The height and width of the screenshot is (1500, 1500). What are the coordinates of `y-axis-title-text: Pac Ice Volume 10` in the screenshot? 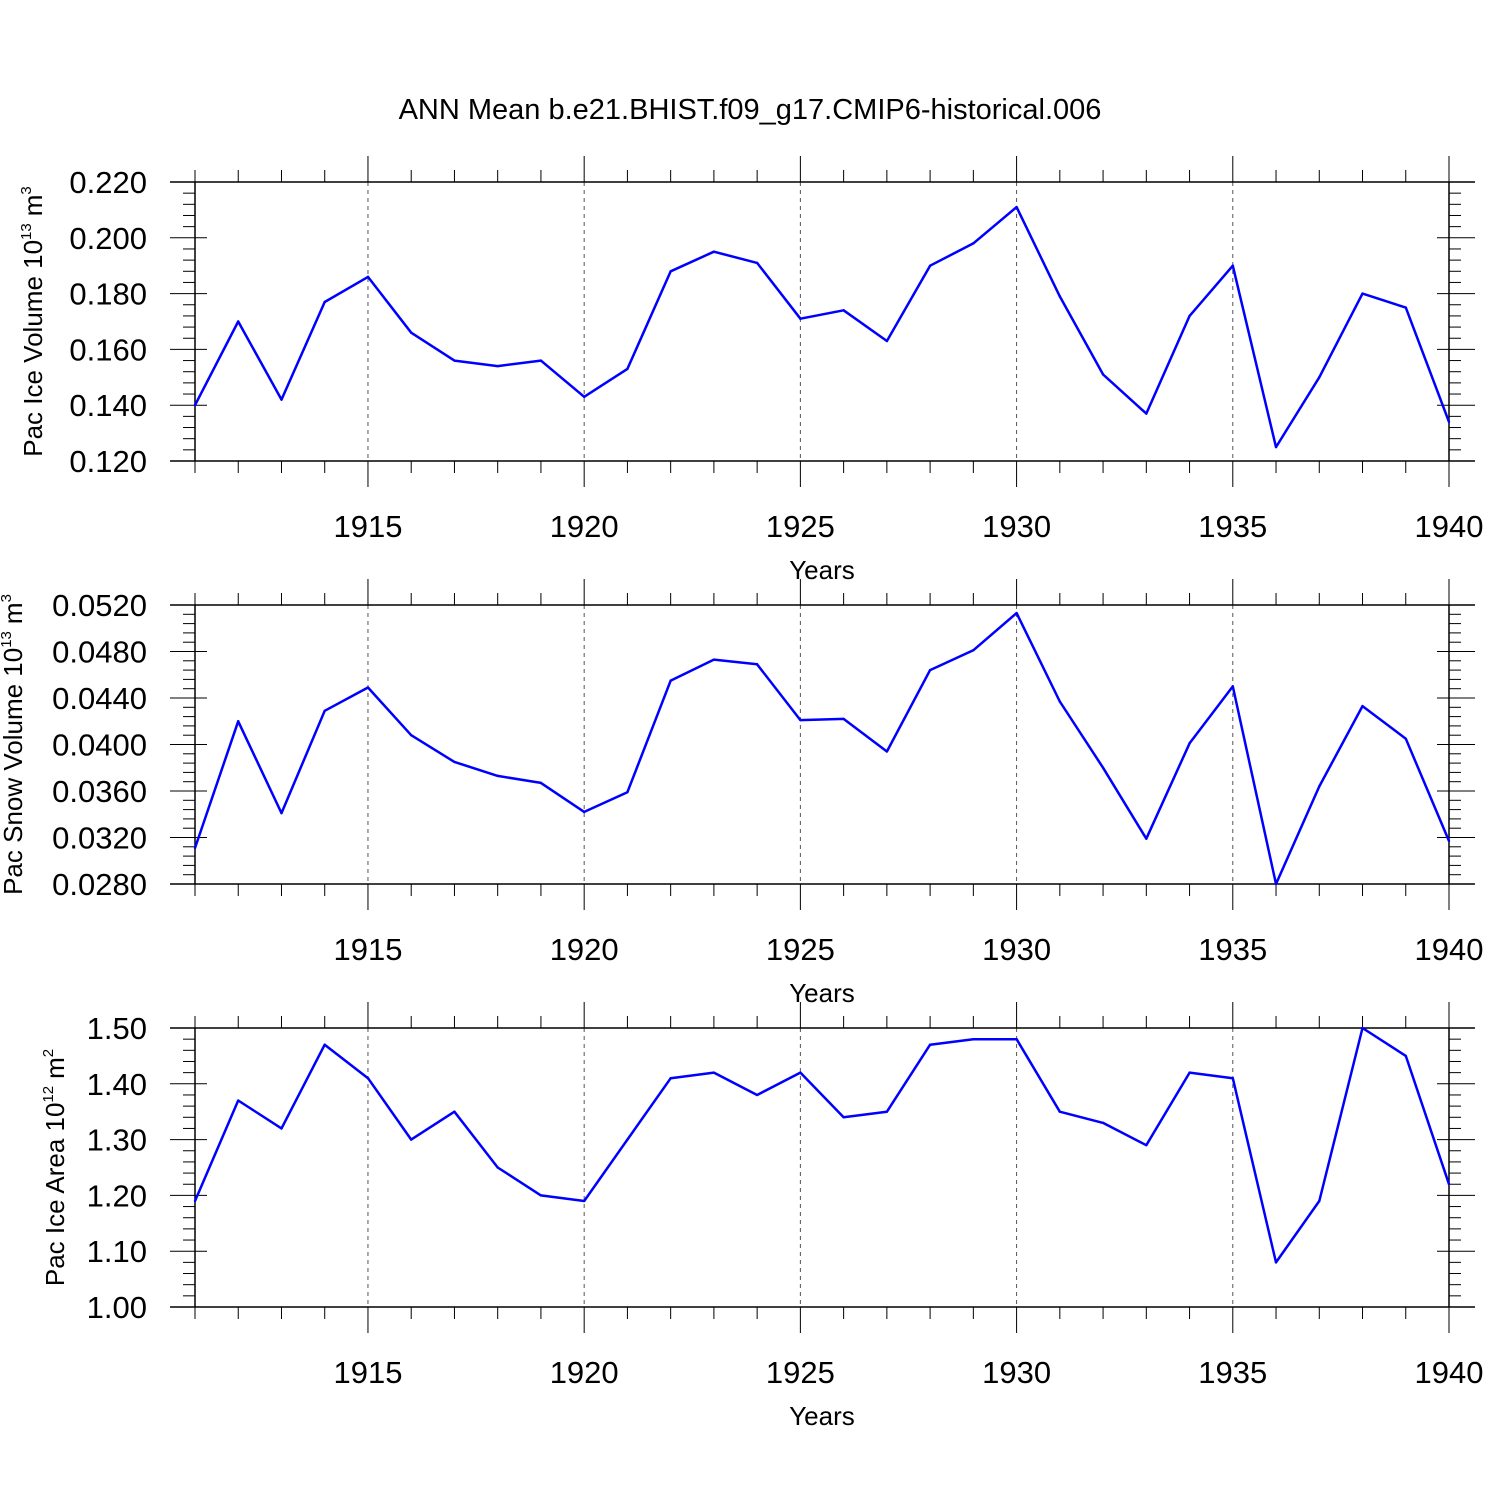 It's located at (33, 348).